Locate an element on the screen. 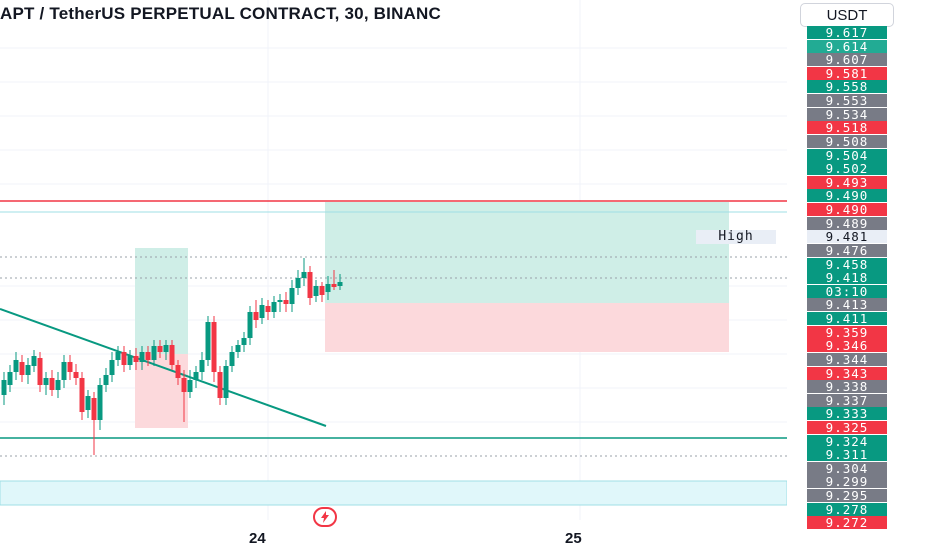  price-label: 9.311 is located at coordinates (847, 455).